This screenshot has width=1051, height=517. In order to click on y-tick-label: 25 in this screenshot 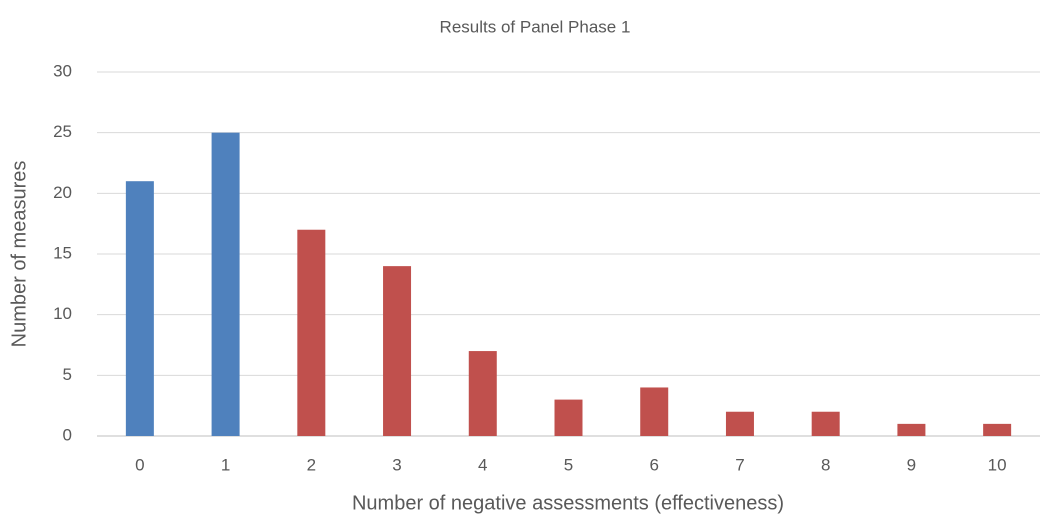, I will do `click(62, 131)`.